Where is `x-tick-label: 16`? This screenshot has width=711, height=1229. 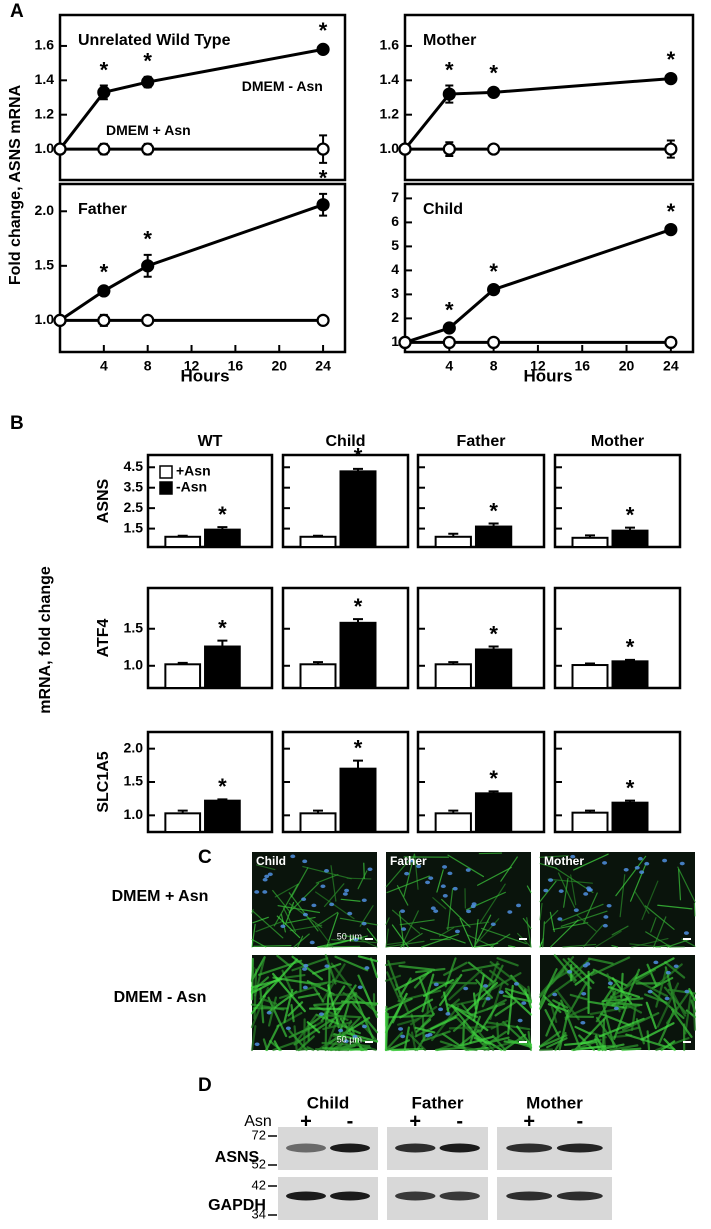 x-tick-label: 16 is located at coordinates (236, 366).